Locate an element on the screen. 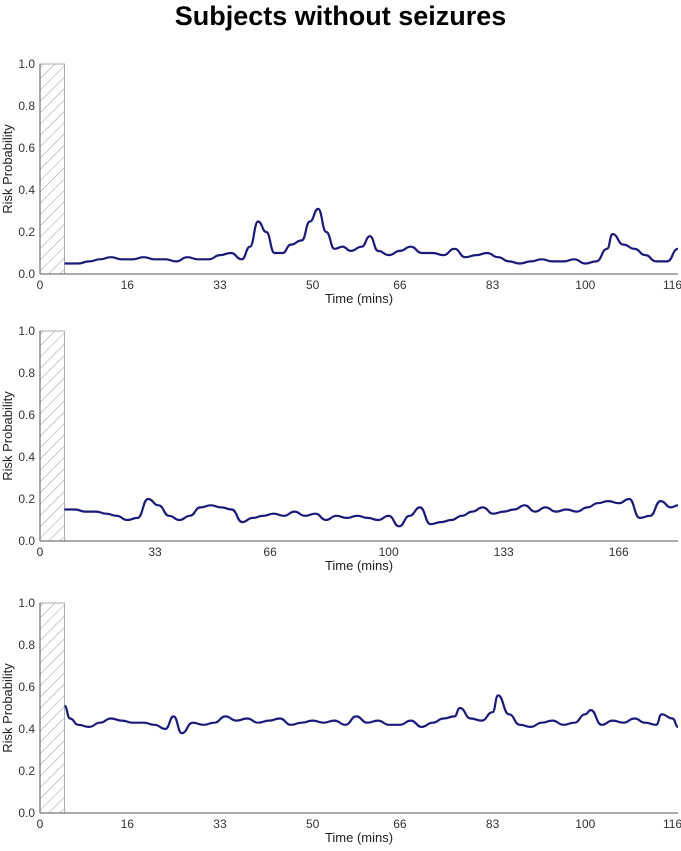 This screenshot has height=851, width=681. x-tick-label: 133 is located at coordinates (504, 552).